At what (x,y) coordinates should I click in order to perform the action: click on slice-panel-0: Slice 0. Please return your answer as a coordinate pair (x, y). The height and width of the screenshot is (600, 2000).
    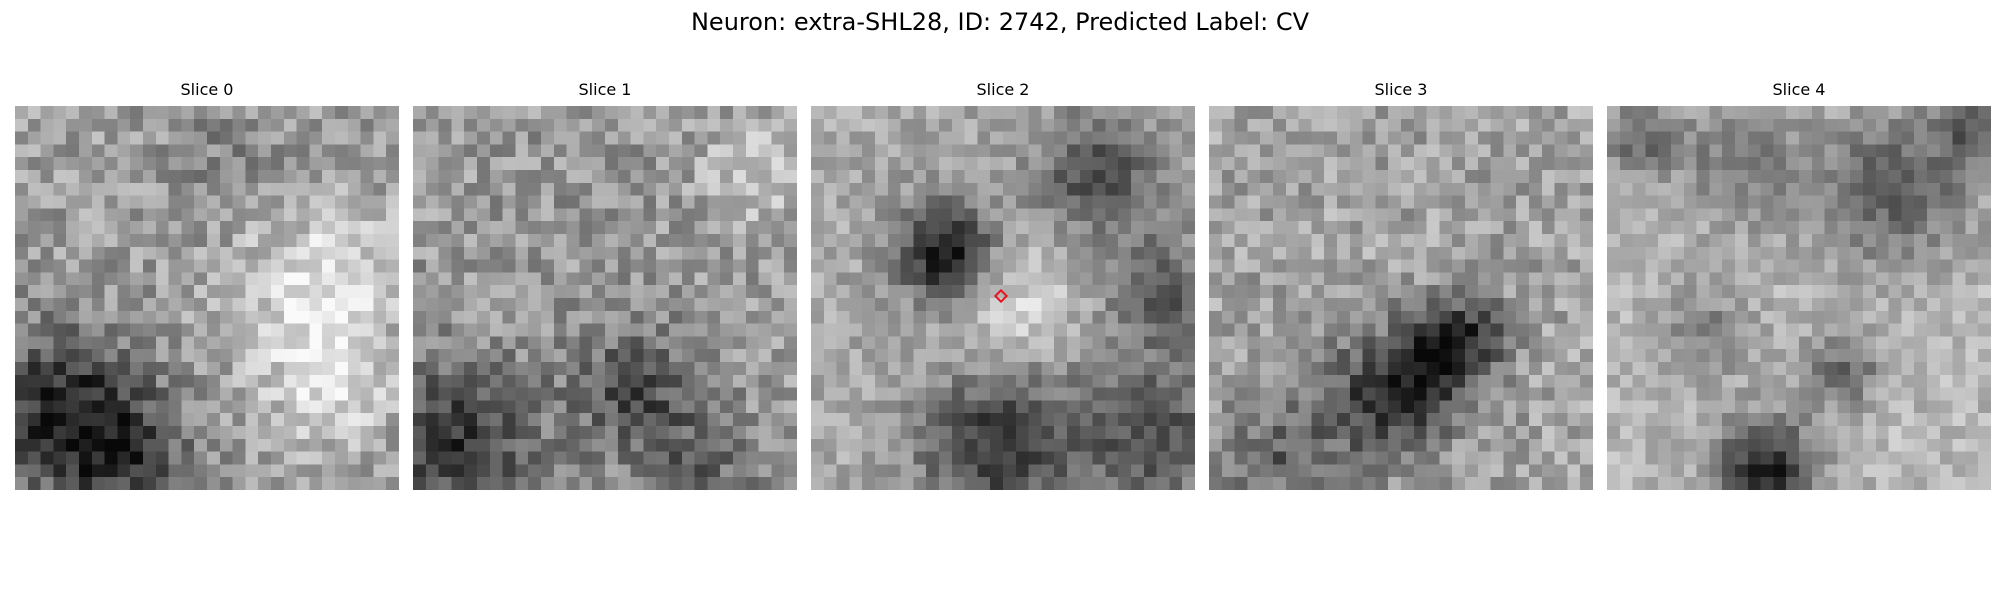
    Looking at the image, I should click on (207, 285).